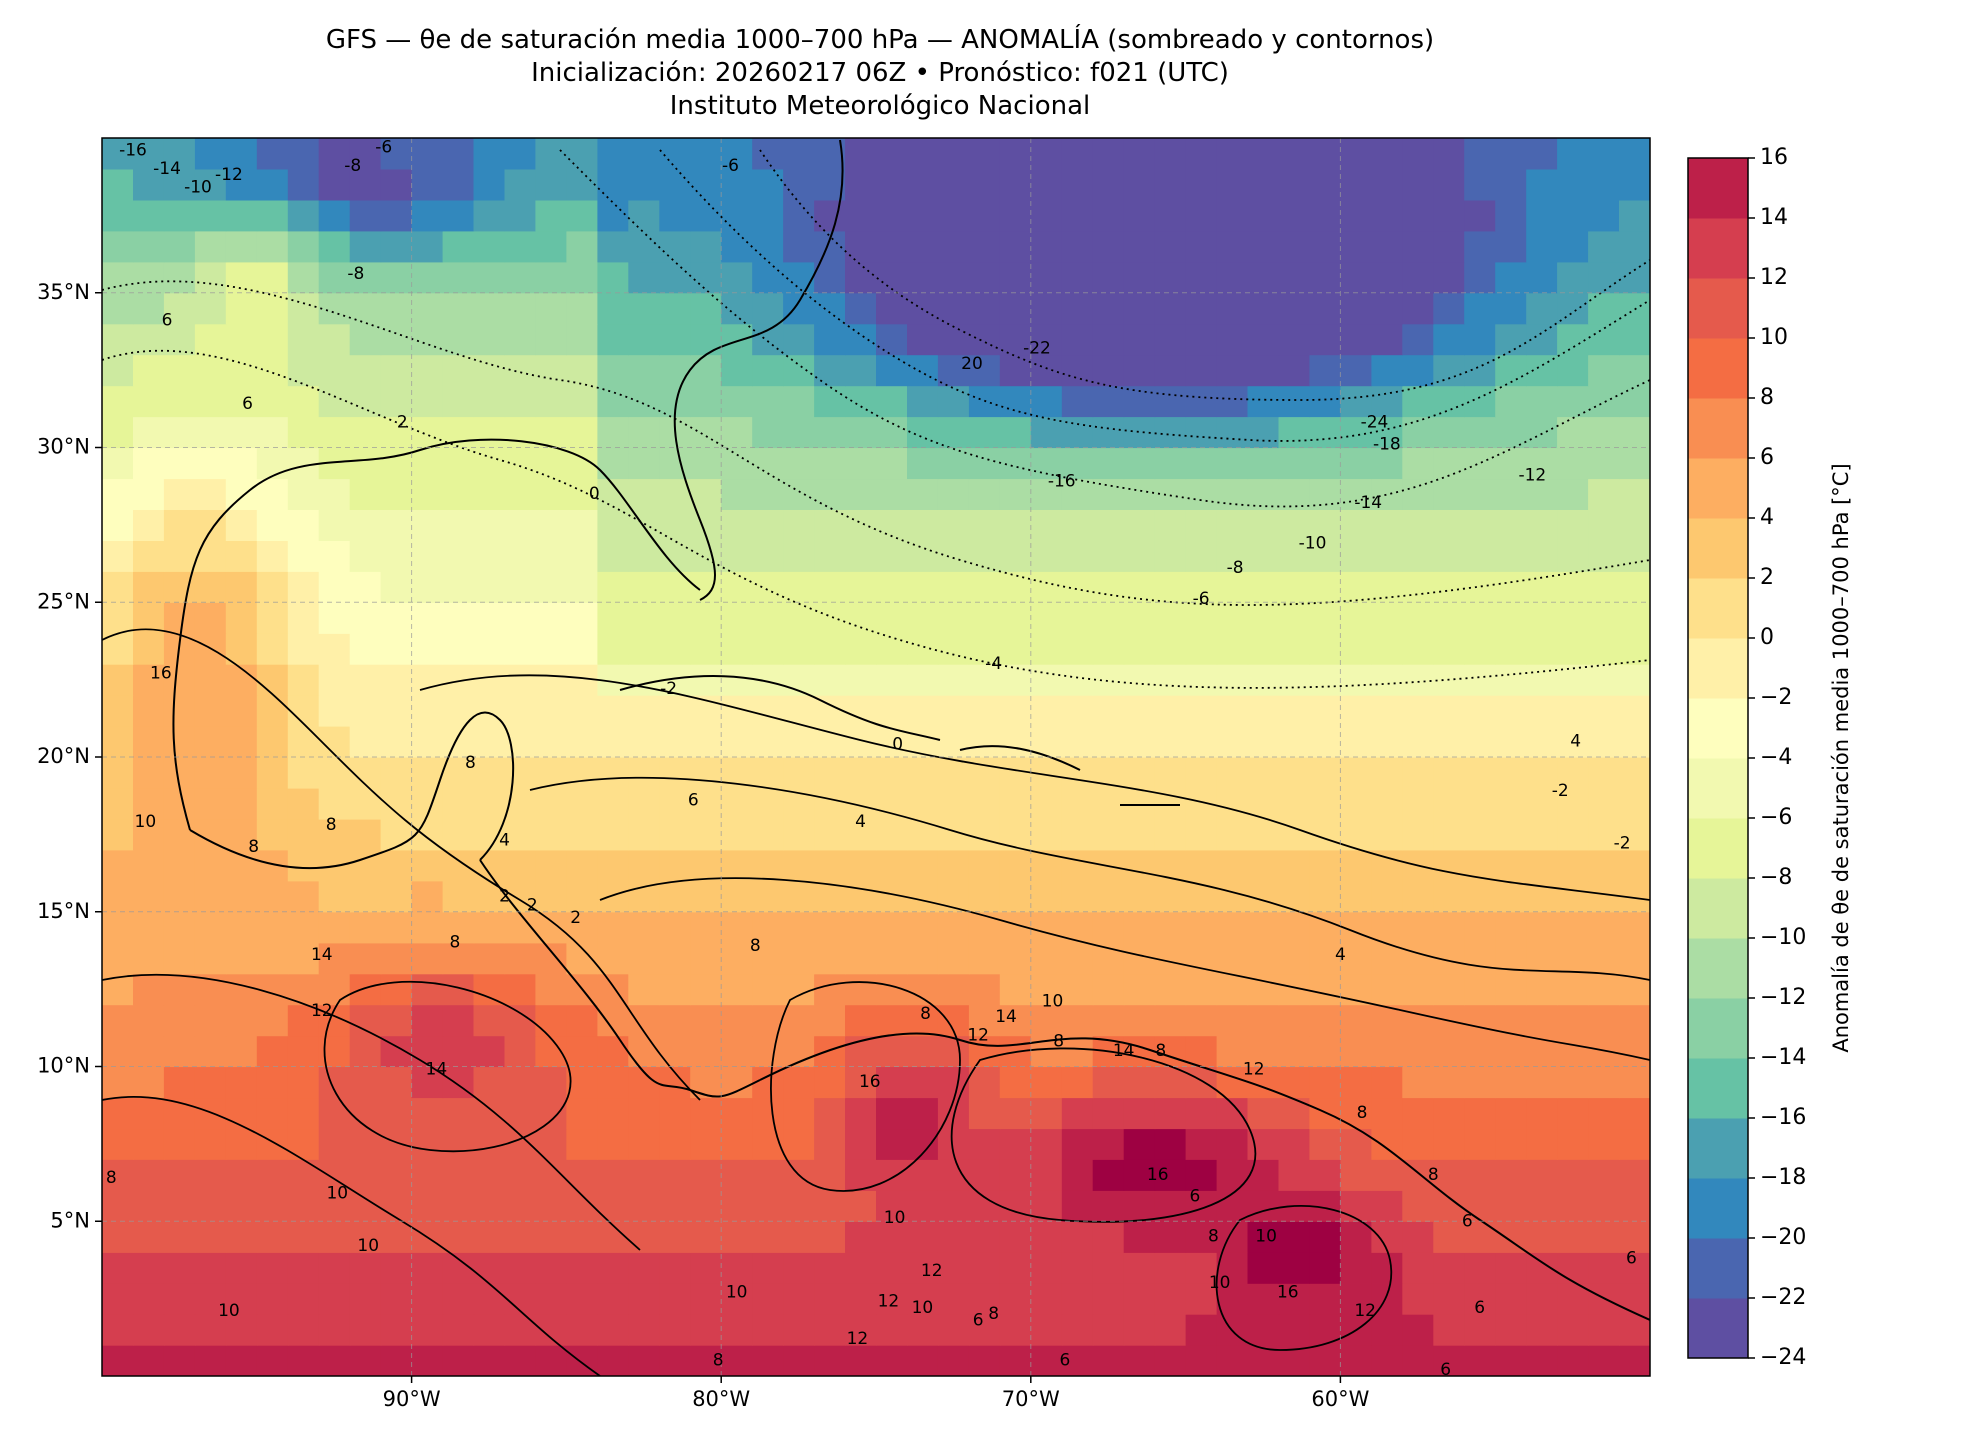  What do you see at coordinates (730, 166) in the screenshot?
I see `contour-label: -6` at bounding box center [730, 166].